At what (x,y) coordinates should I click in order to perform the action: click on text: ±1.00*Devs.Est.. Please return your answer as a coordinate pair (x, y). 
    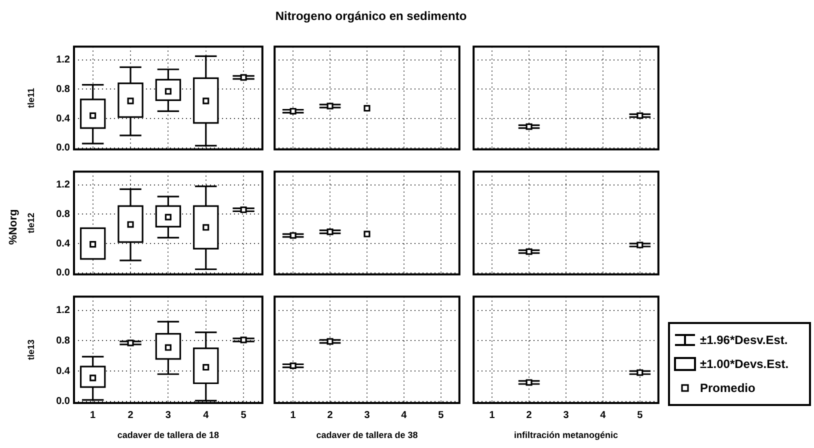
    Looking at the image, I should click on (744, 364).